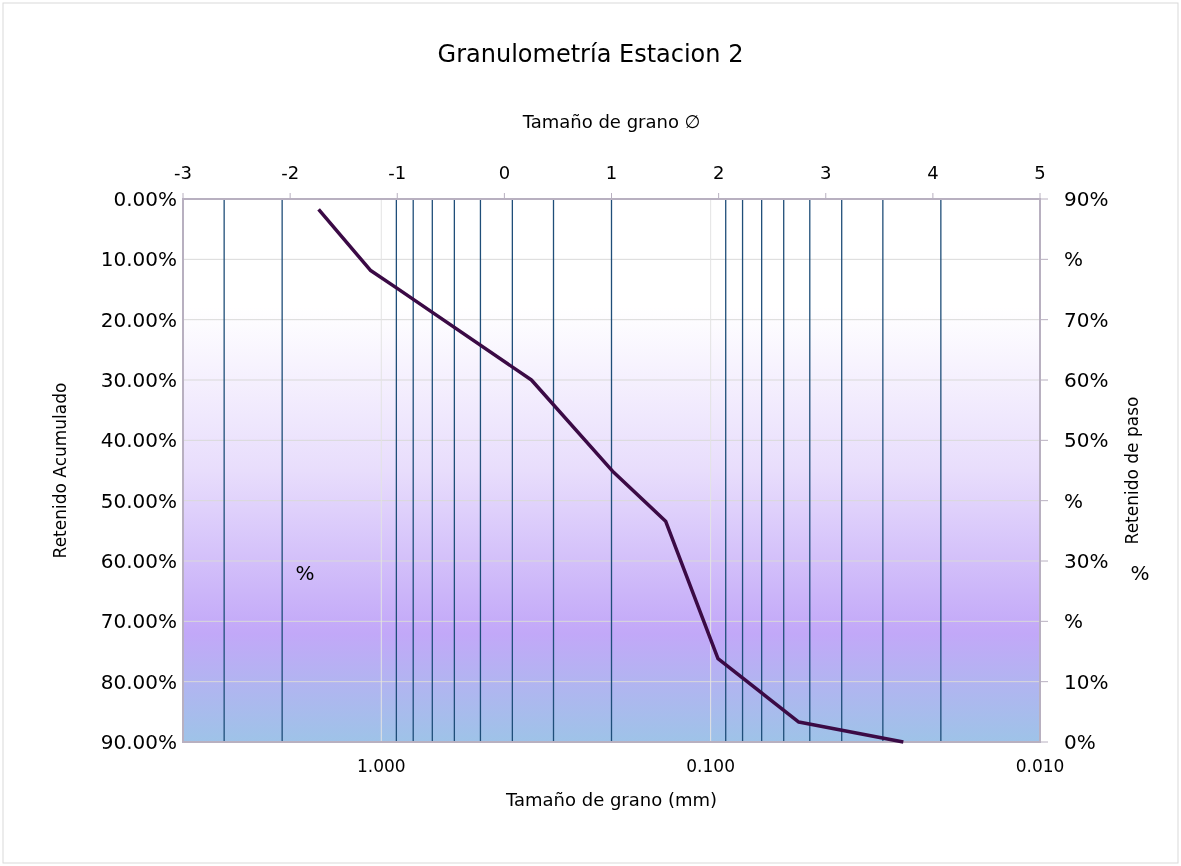 This screenshot has width=1181, height=866. I want to click on x2-tick-label: 2, so click(718, 172).